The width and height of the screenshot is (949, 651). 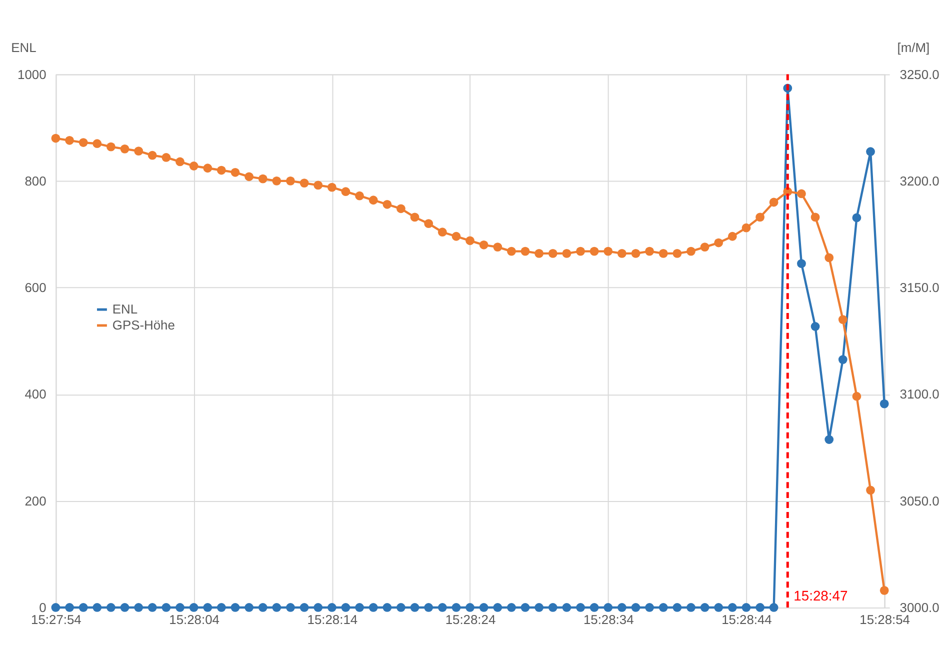 What do you see at coordinates (747, 619) in the screenshot?
I see `x-tick-label: 15:28:44` at bounding box center [747, 619].